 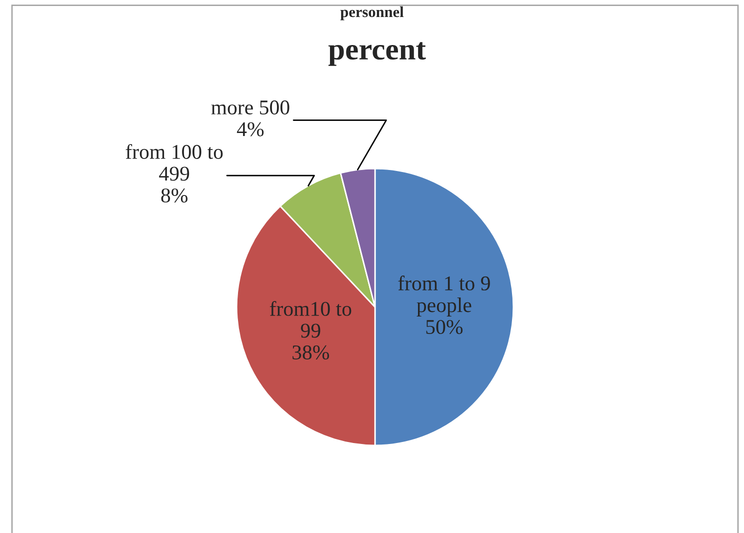 What do you see at coordinates (174, 162) in the screenshot?
I see `slice-label: from 100 to 499` at bounding box center [174, 162].